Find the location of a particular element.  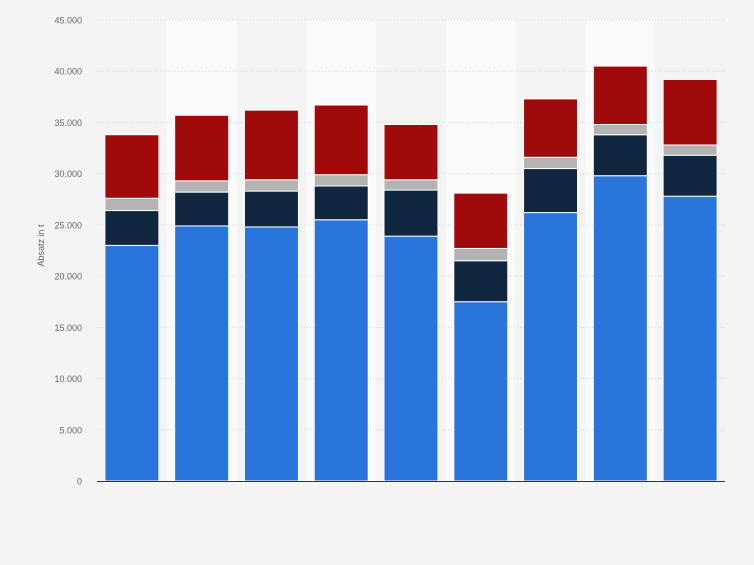

y-tick-label: 35.000 is located at coordinates (68, 123).